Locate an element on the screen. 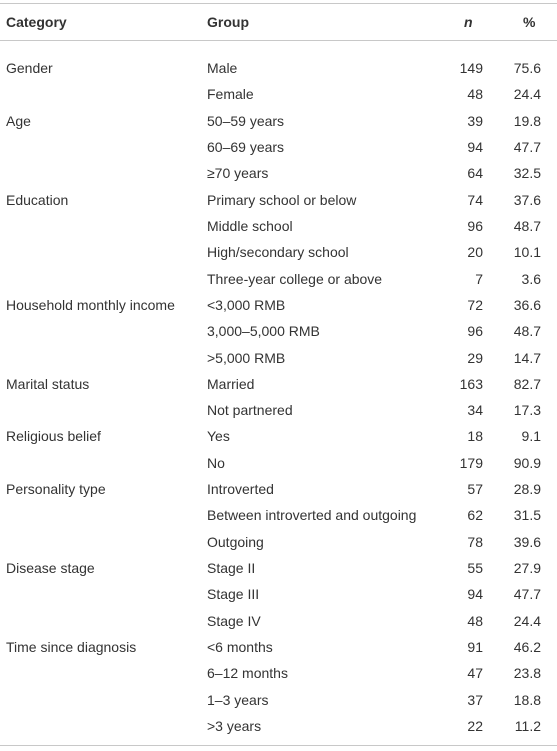  percent-cell: 10.1 is located at coordinates (527, 252).